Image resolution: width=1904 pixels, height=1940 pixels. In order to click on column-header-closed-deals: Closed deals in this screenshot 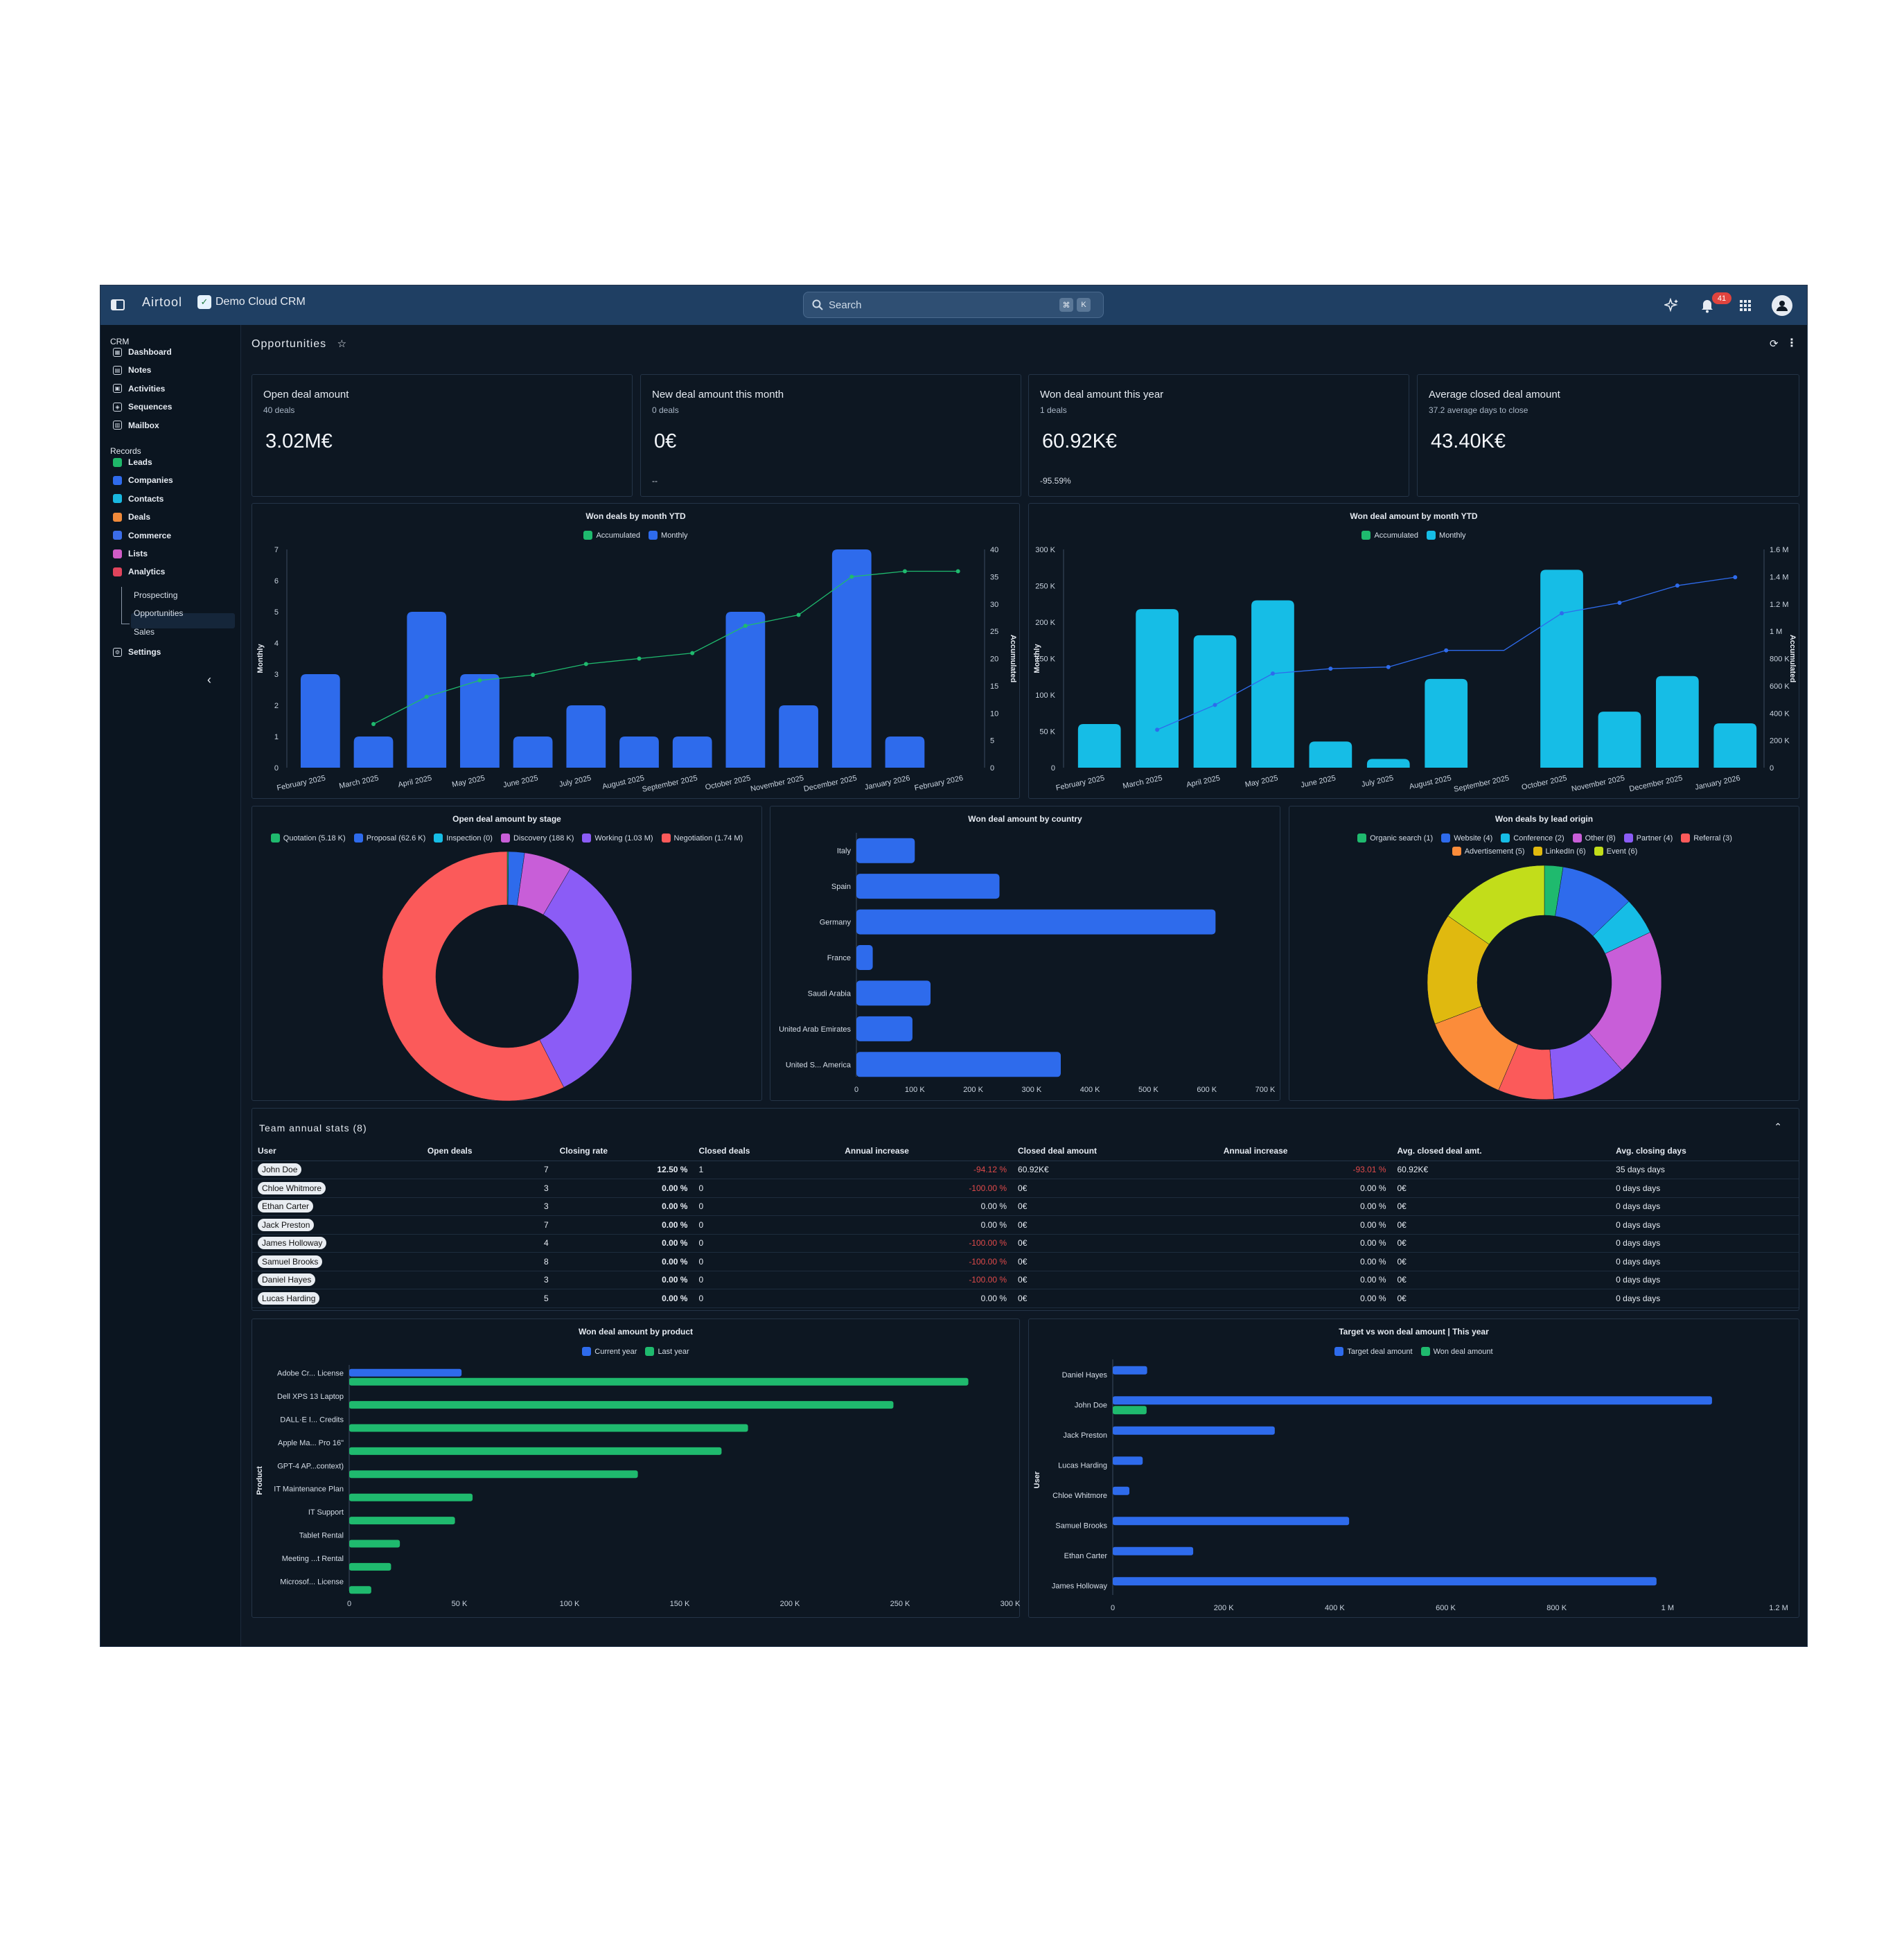, I will do `click(767, 1151)`.